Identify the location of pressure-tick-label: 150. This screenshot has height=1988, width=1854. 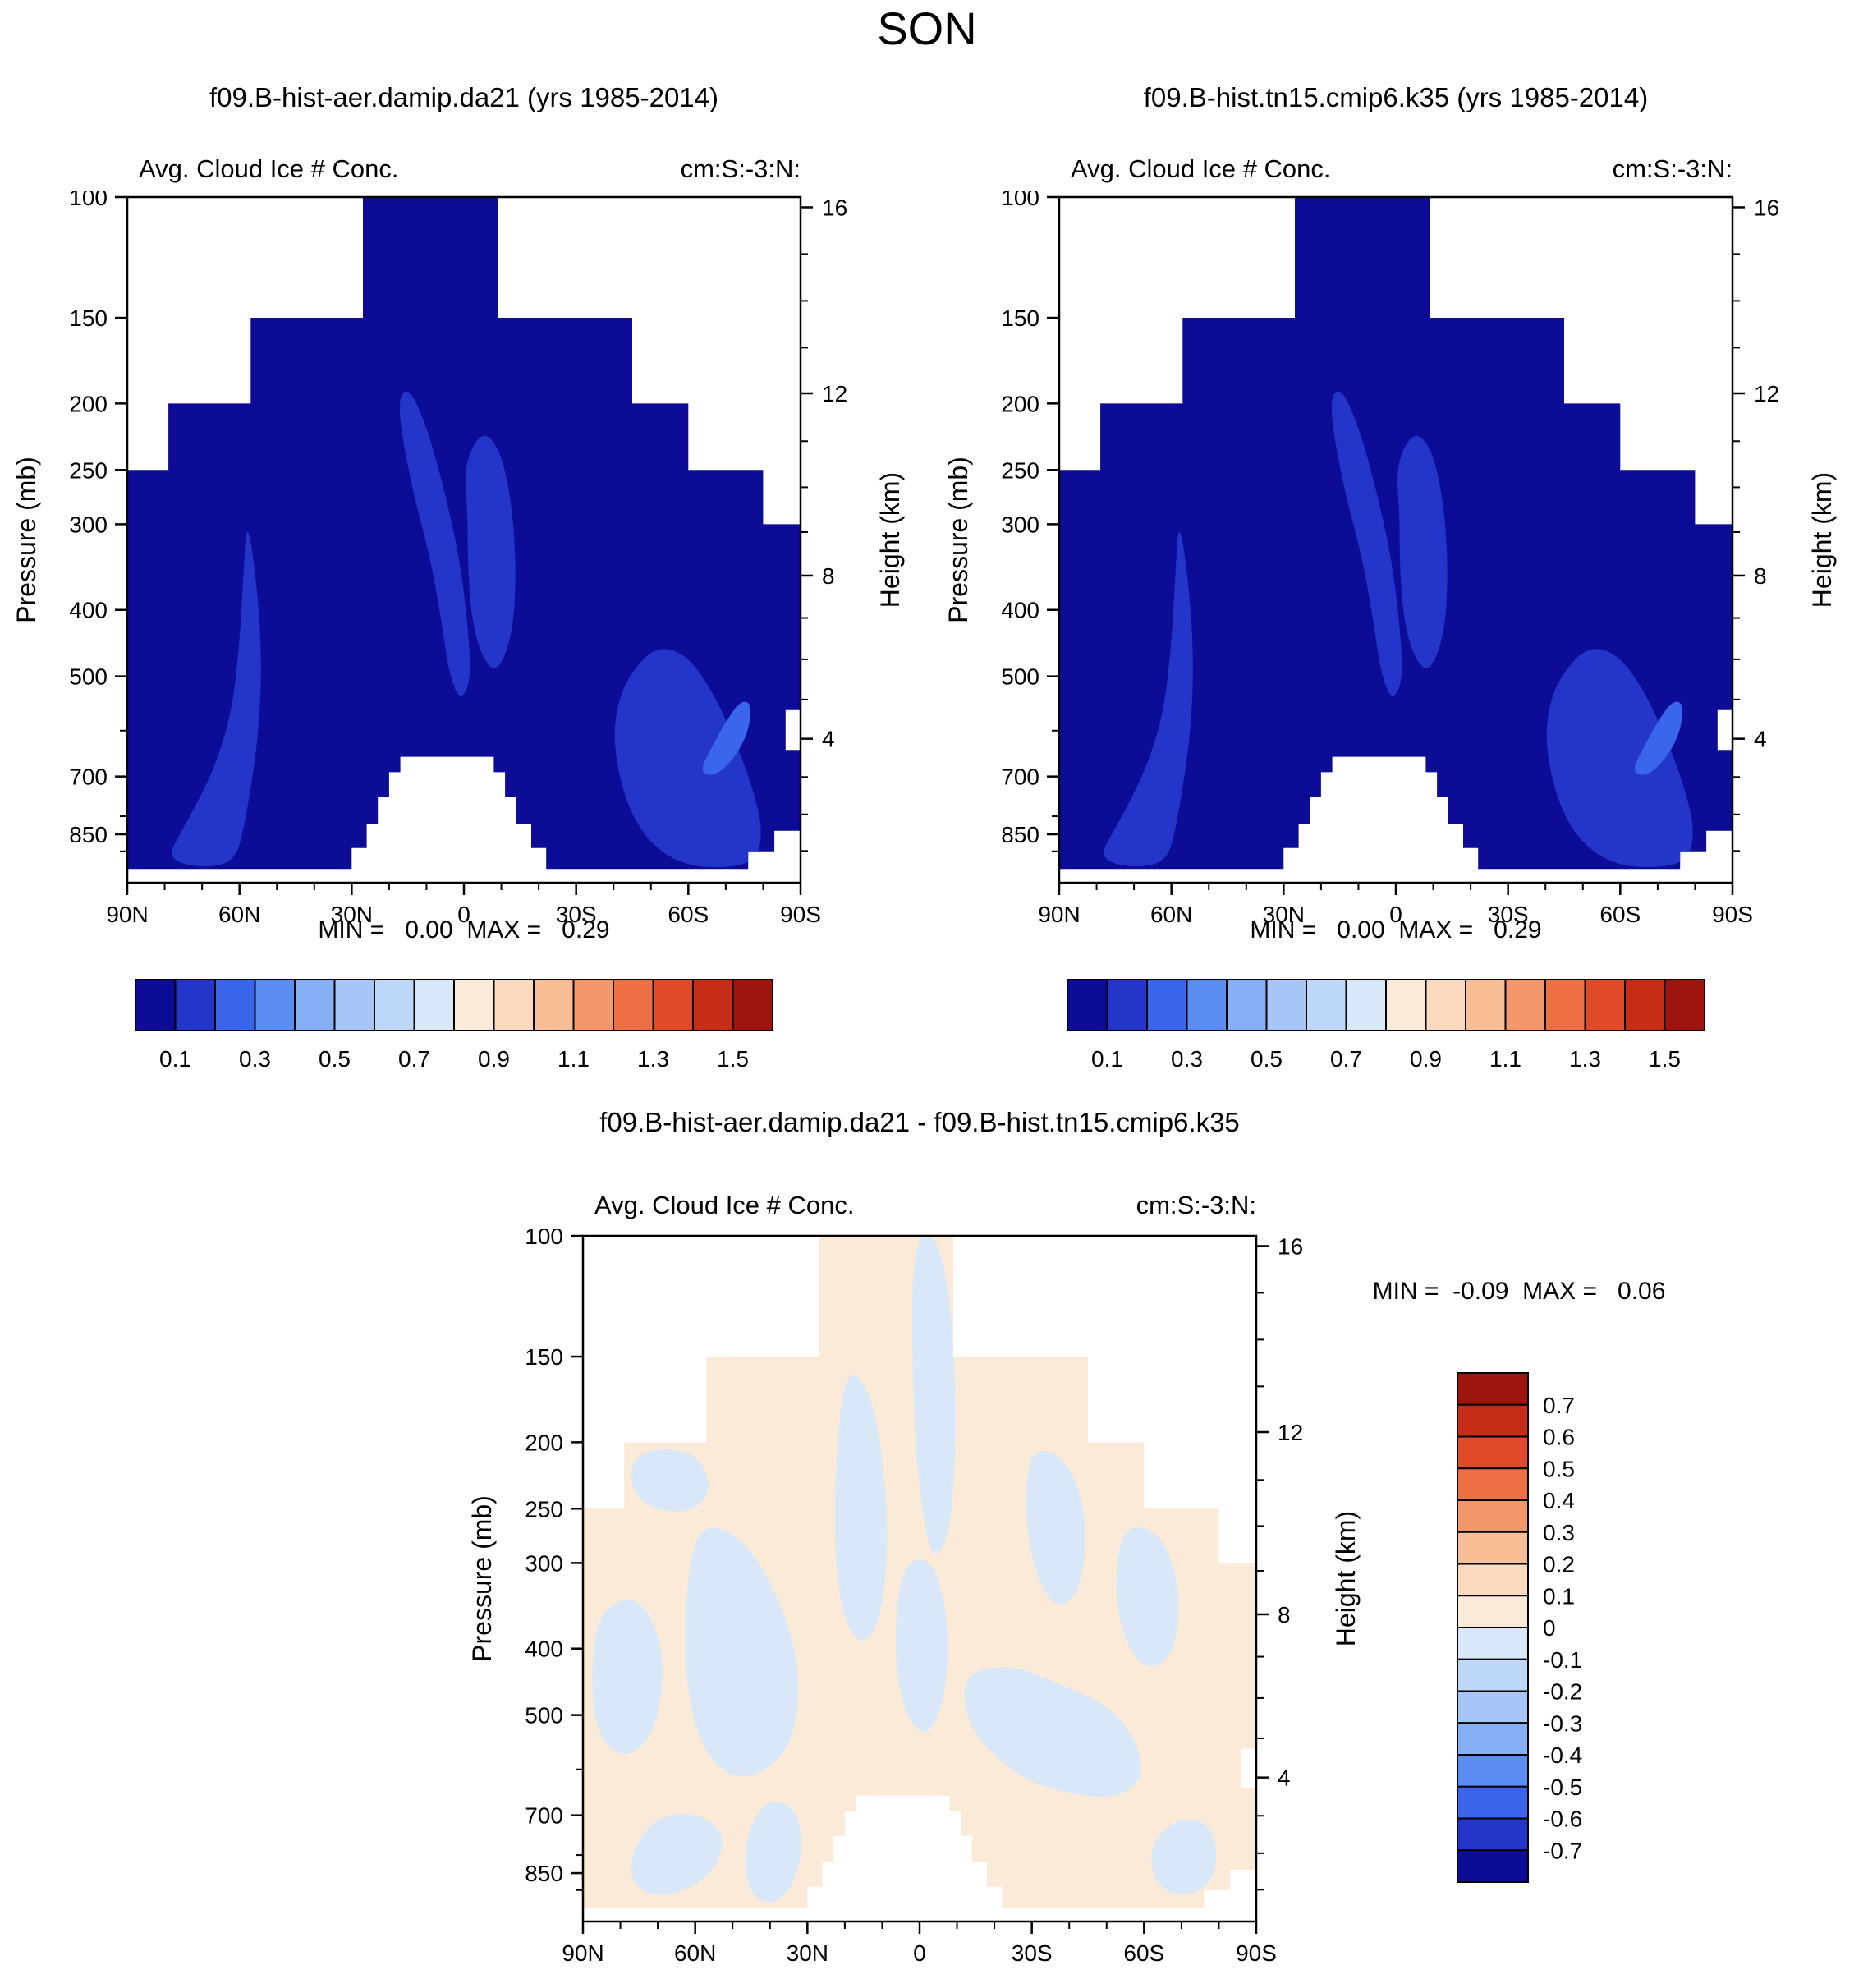
(1020, 318).